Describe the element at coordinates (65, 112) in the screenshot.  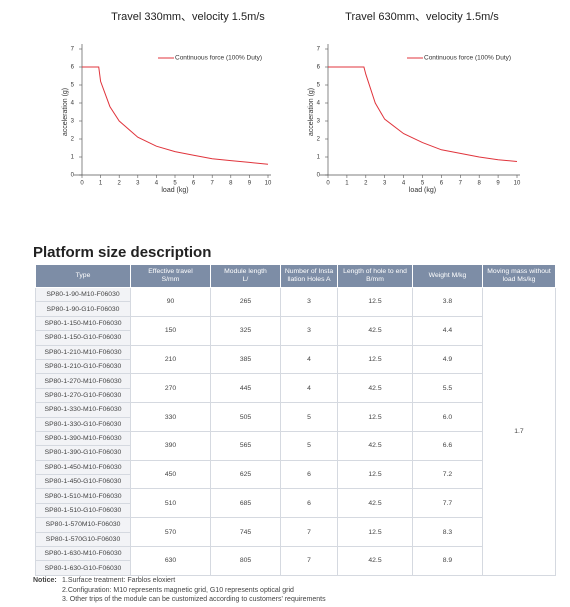
I see `y-axis-label: acceleration (g)` at that location.